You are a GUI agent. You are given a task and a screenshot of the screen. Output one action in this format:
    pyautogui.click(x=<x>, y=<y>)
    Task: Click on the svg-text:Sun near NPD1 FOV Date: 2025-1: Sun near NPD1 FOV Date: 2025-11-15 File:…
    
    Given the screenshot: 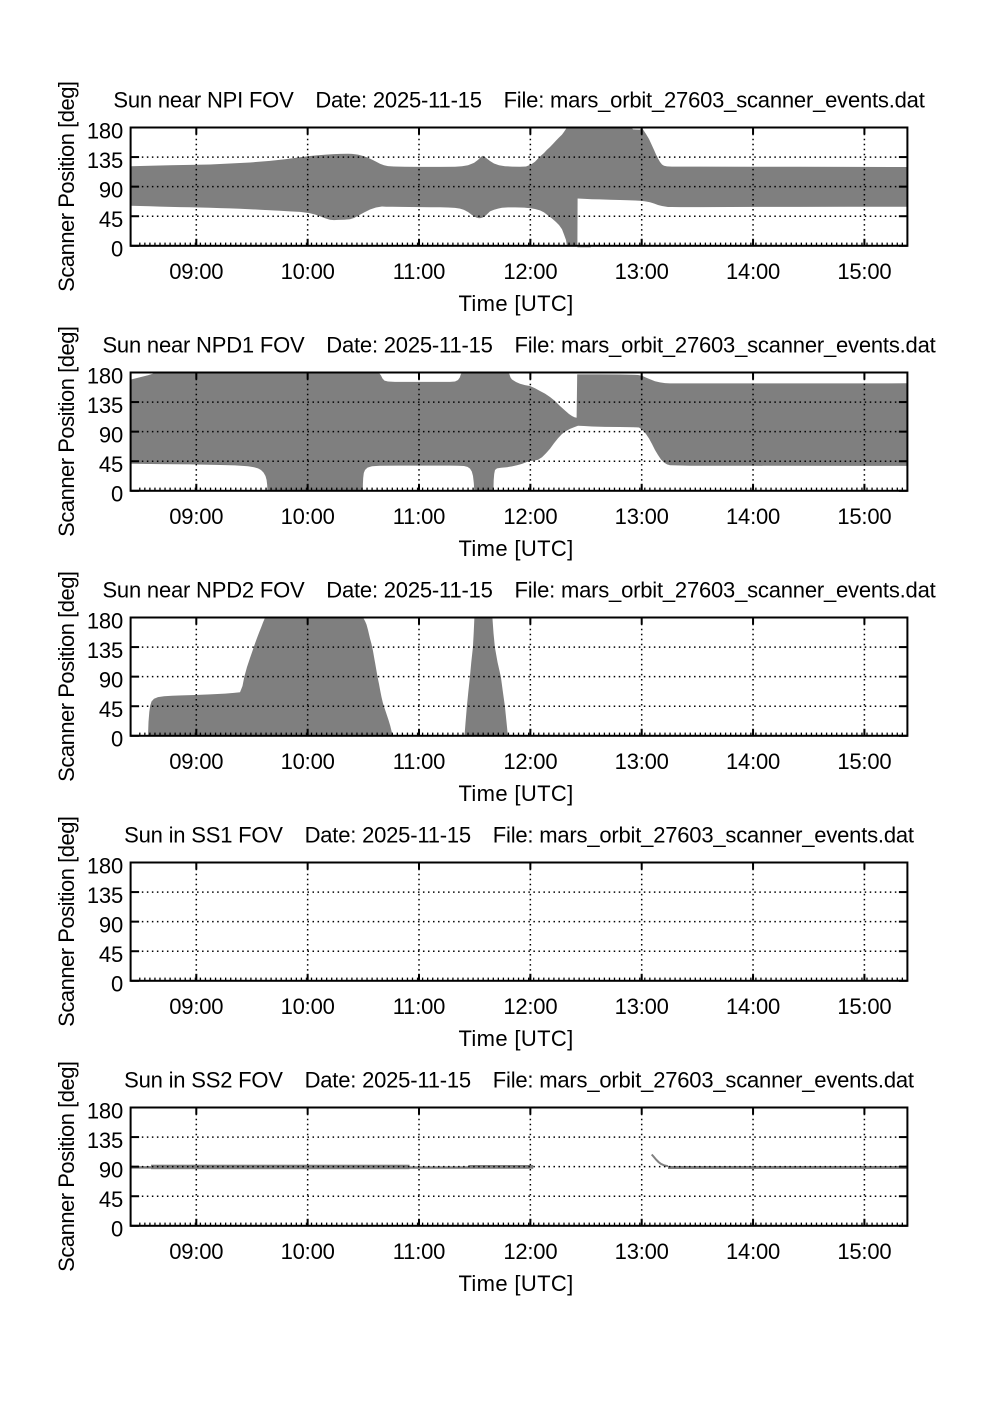 What is the action you would take?
    pyautogui.click(x=518, y=345)
    